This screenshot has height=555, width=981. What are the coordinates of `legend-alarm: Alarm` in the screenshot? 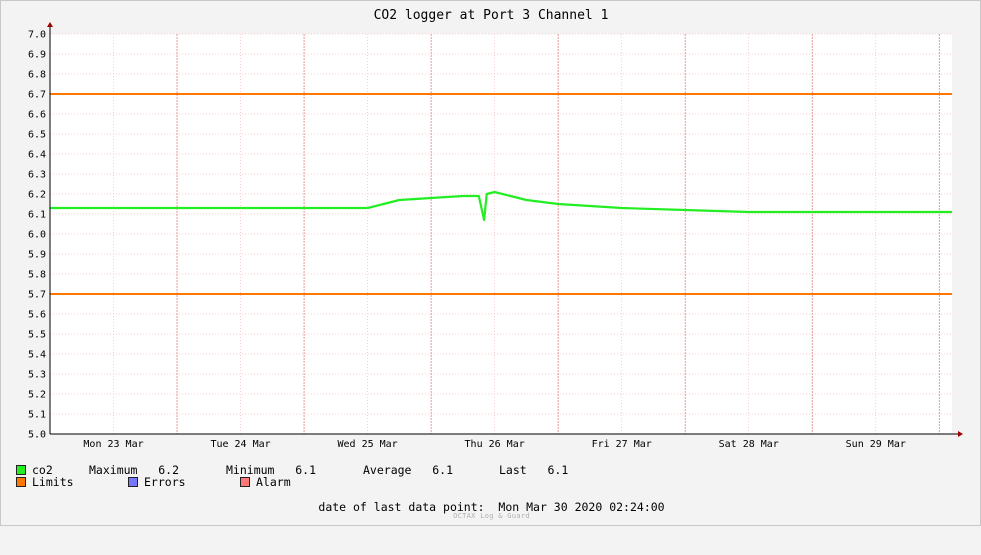 It's located at (265, 482).